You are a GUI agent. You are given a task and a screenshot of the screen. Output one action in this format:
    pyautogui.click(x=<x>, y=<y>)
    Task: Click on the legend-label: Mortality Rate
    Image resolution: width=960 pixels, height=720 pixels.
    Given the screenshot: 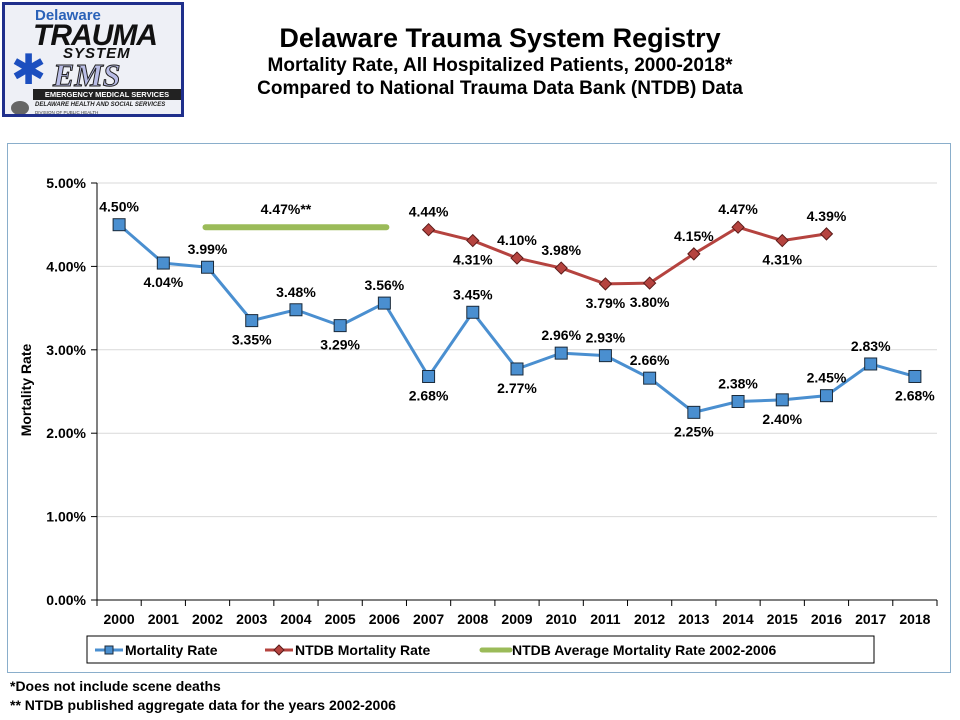 What is the action you would take?
    pyautogui.click(x=171, y=650)
    